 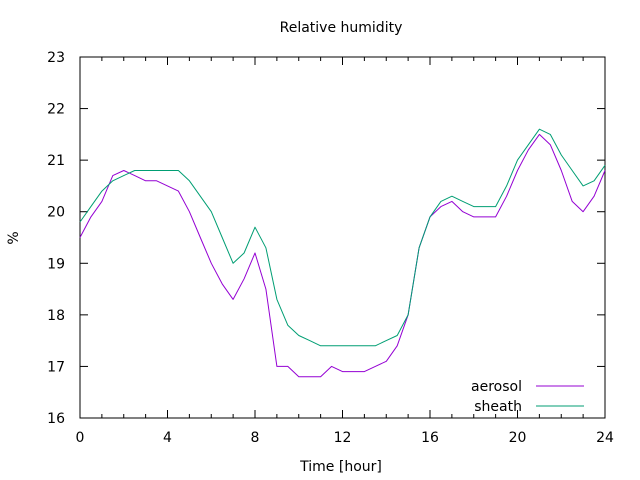 I want to click on y-tick-label: 20, so click(x=56, y=213).